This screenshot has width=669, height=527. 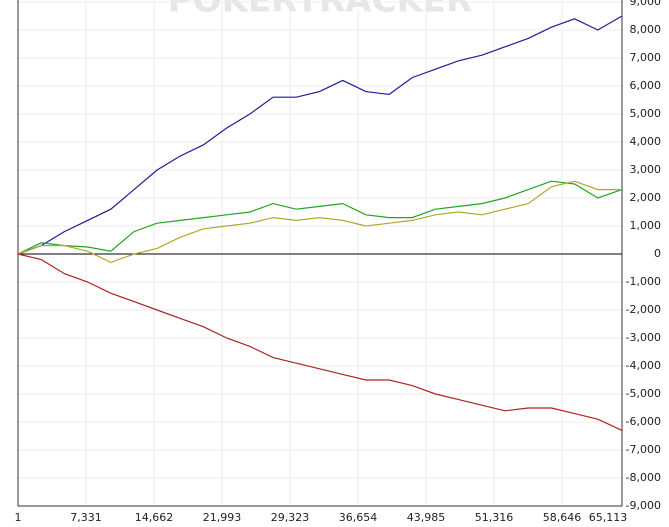 What do you see at coordinates (657, 253) in the screenshot?
I see `y-tick-label: 0` at bounding box center [657, 253].